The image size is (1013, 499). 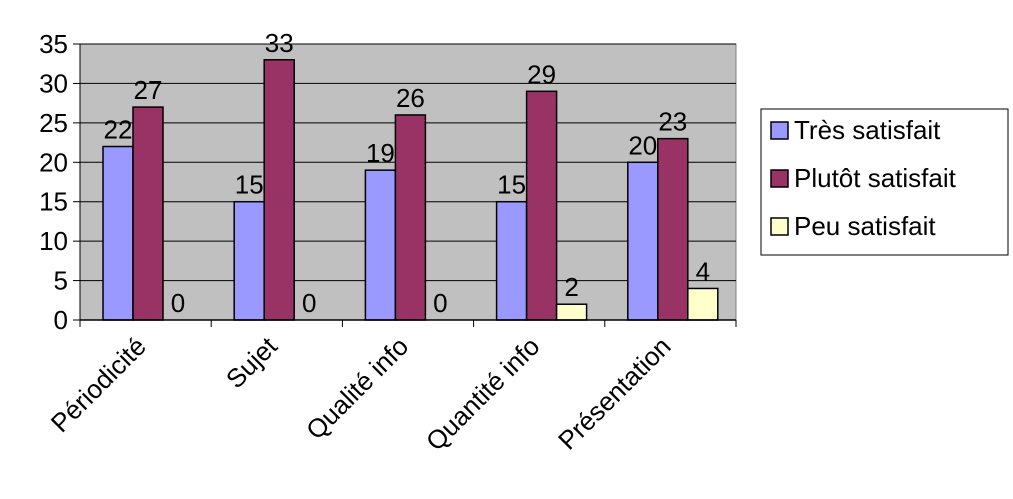 What do you see at coordinates (53, 182) in the screenshot?
I see `y-axis-ticks: 0 5 10 15 20 25 30 35` at bounding box center [53, 182].